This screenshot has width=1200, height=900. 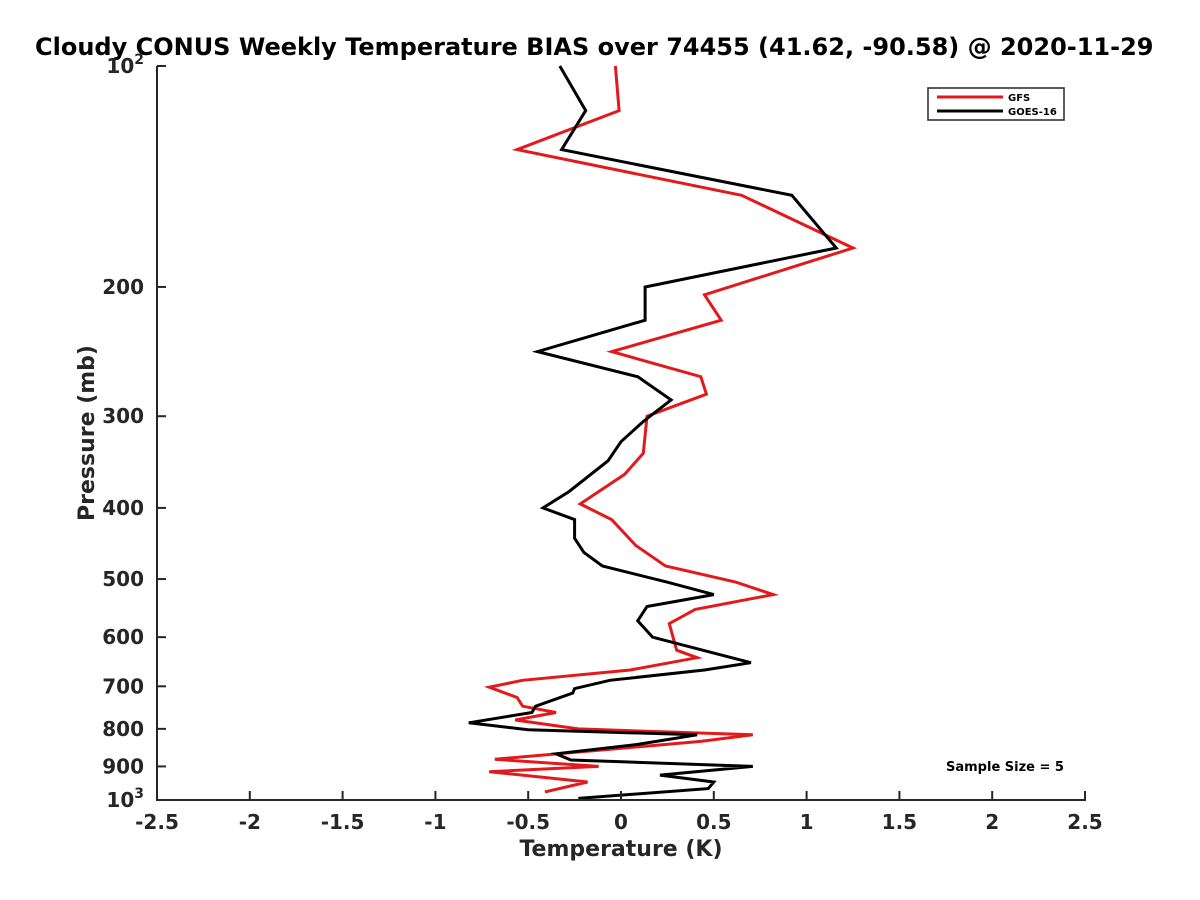 I want to click on y-tick-label: 10², so click(x=125, y=65).